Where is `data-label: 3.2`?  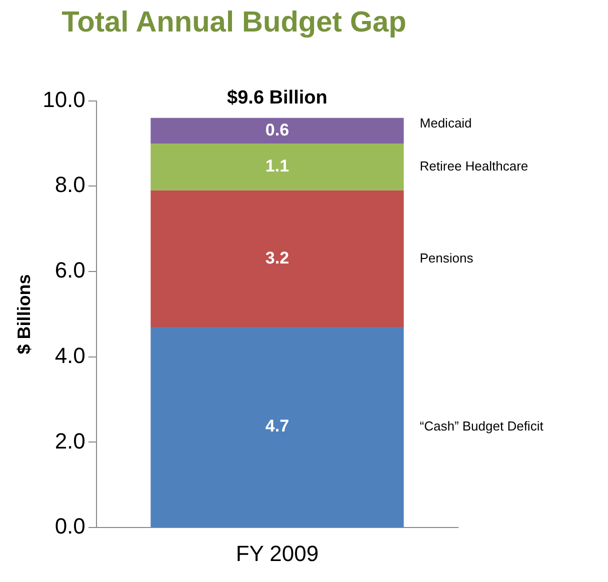 data-label: 3.2 is located at coordinates (277, 258).